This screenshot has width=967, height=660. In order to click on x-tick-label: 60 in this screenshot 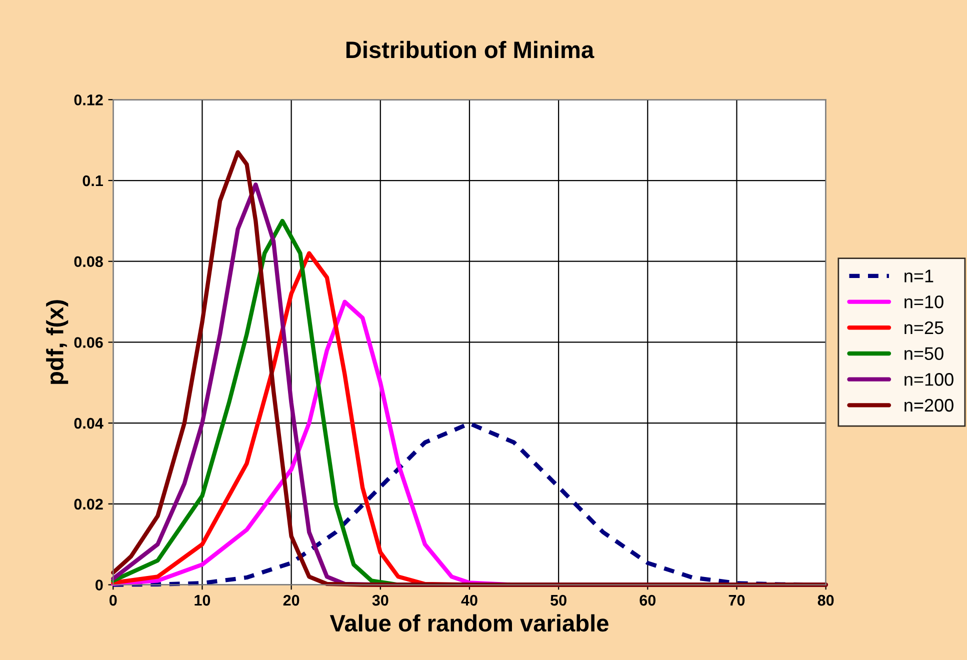, I will do `click(648, 600)`.